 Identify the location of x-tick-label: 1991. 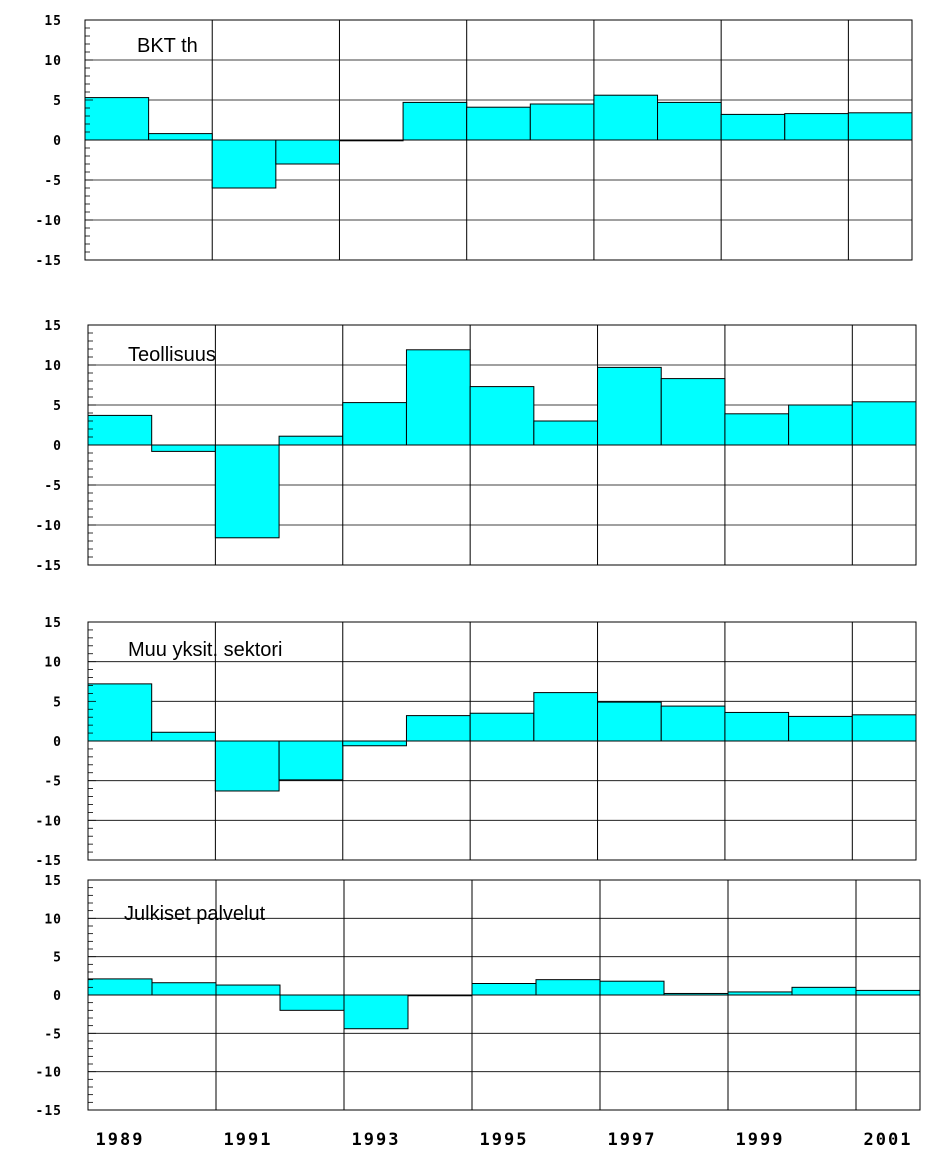
(248, 1140).